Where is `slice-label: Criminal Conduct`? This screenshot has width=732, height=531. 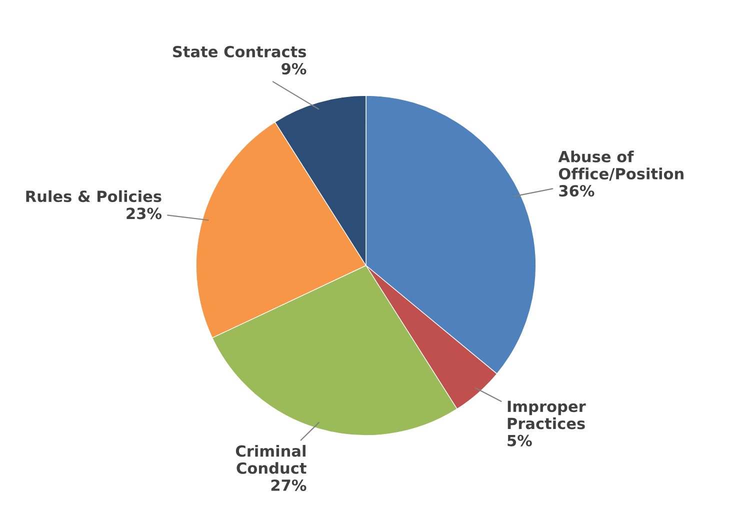 slice-label: Criminal Conduct is located at coordinates (271, 459).